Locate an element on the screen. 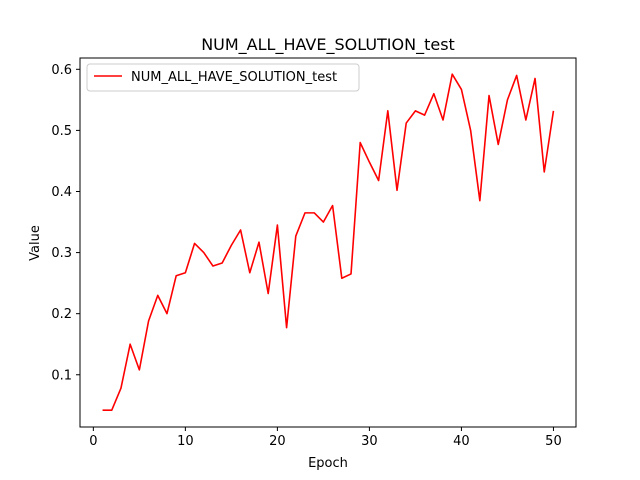 This screenshot has width=640, height=480. y-tick-label: 0.6 is located at coordinates (61, 70).